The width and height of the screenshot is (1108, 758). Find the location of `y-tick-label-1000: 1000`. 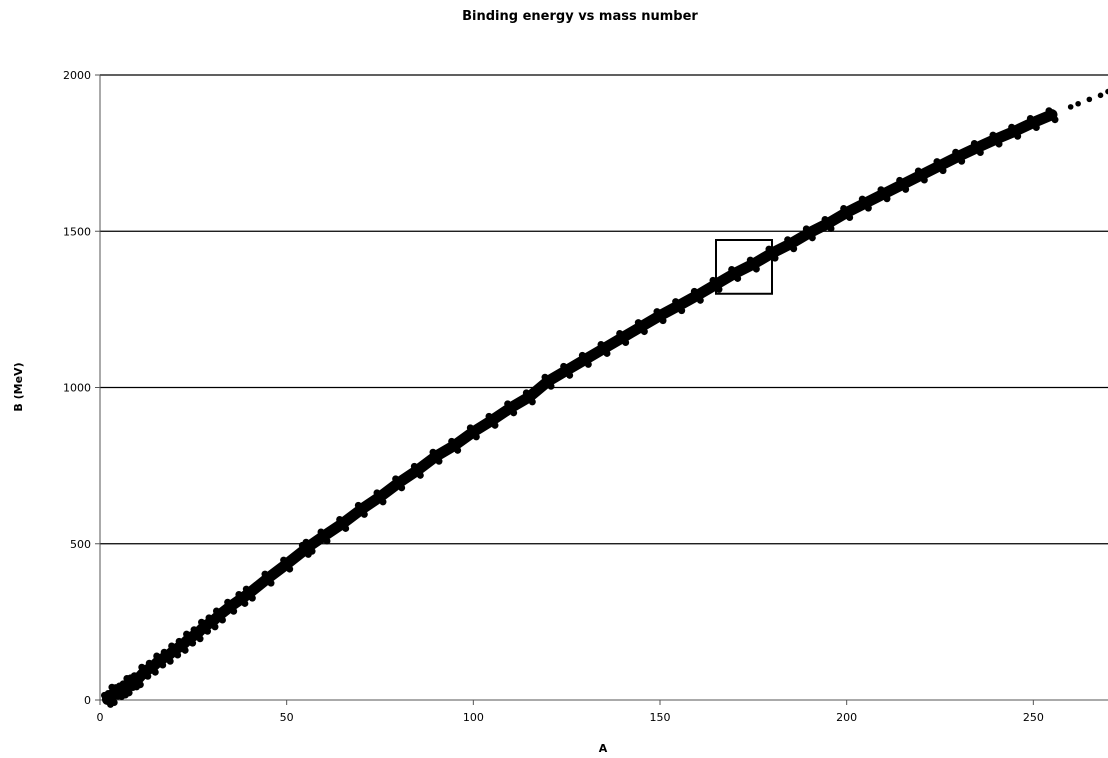

y-tick-label-1000: 1000 is located at coordinates (77, 388).